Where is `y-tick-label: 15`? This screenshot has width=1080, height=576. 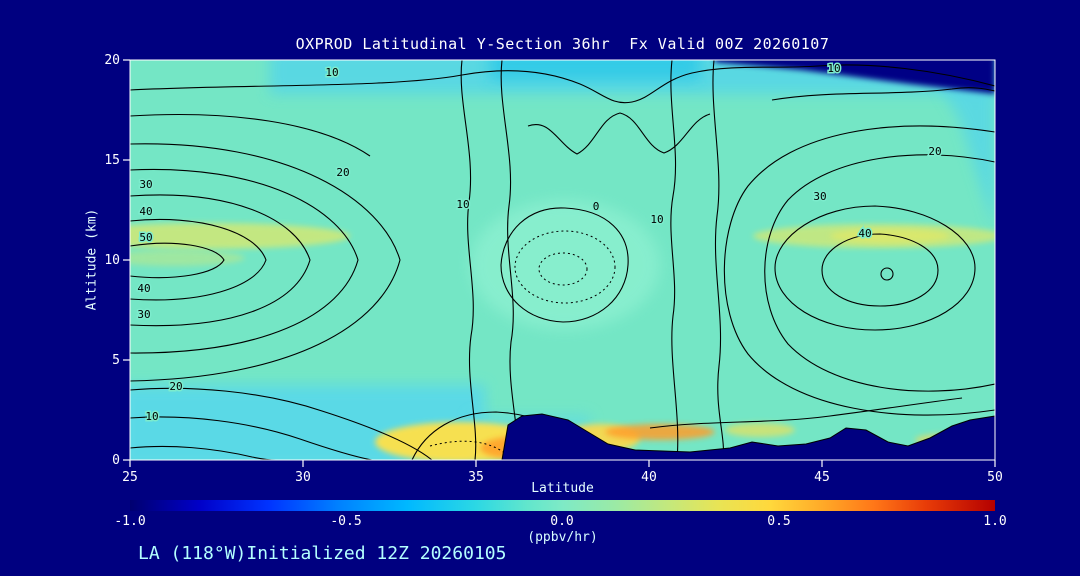 y-tick-label: 15 is located at coordinates (112, 160).